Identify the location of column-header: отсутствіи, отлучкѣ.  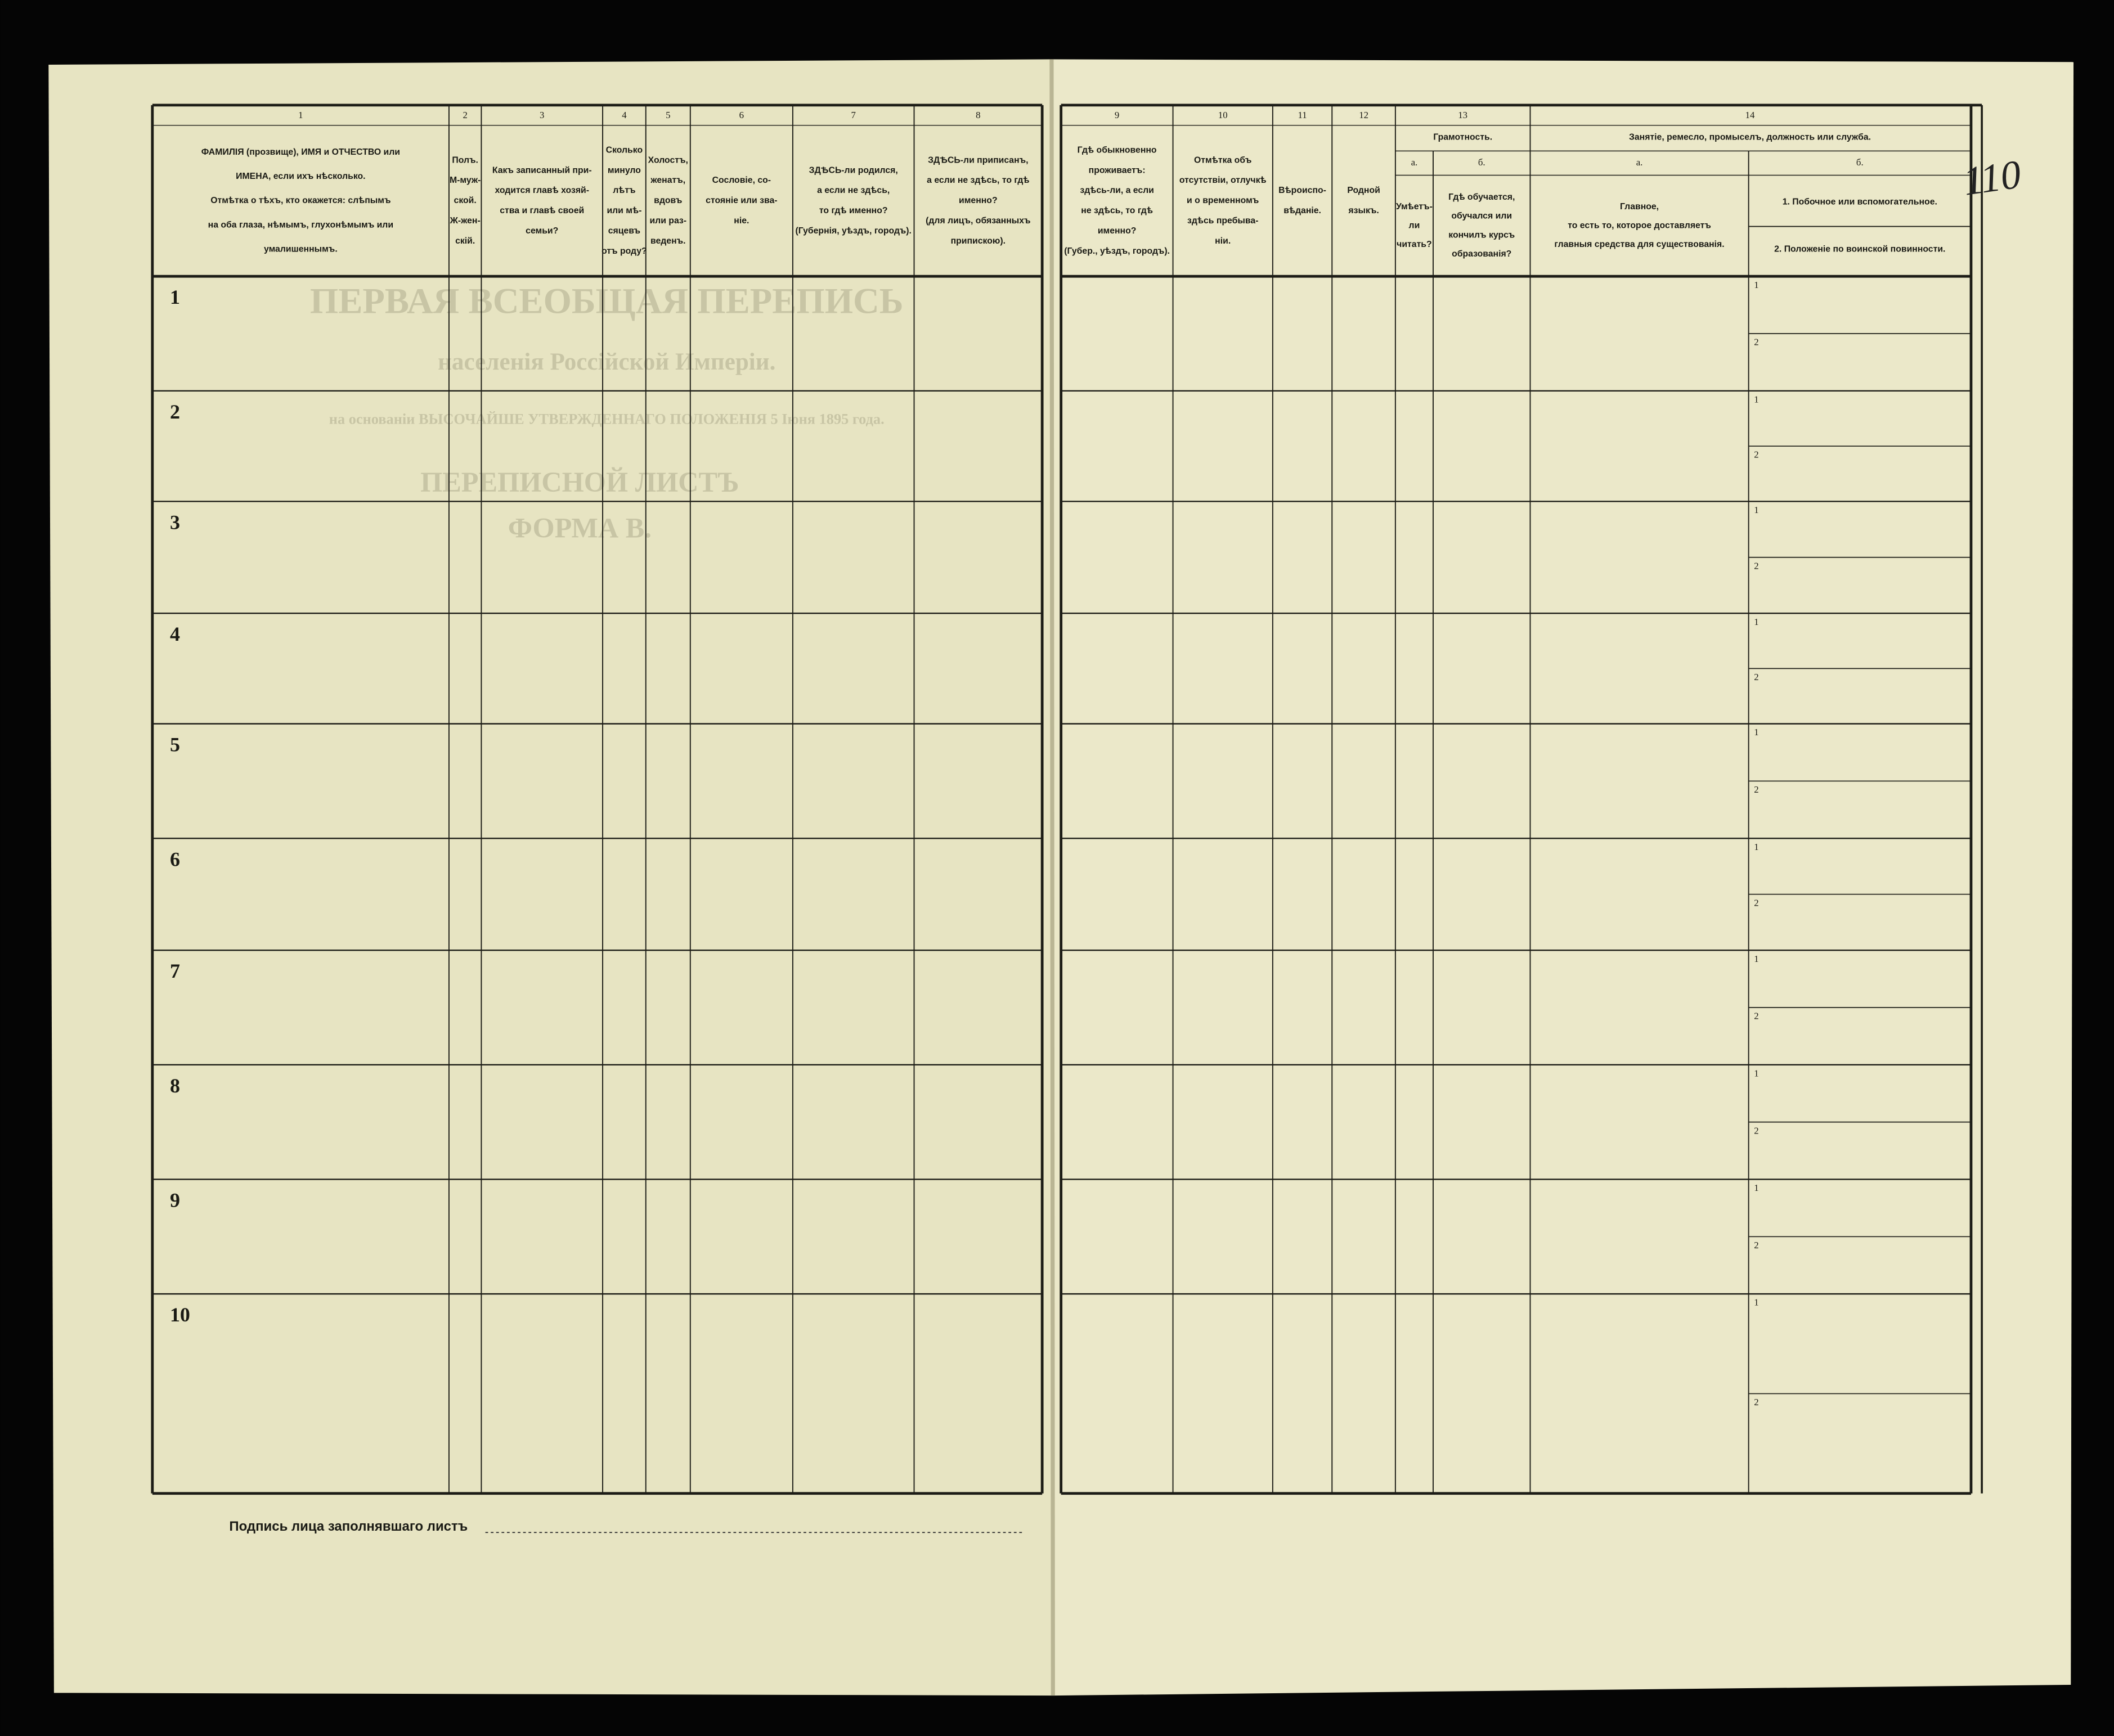
(1223, 180).